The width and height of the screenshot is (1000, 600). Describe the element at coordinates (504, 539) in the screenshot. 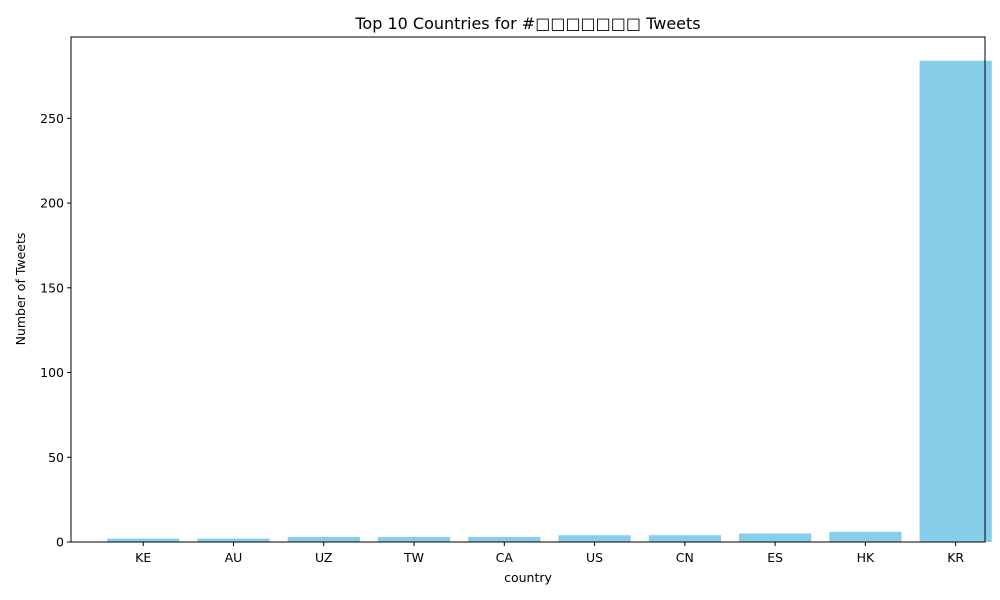

I see `bar-ca` at that location.